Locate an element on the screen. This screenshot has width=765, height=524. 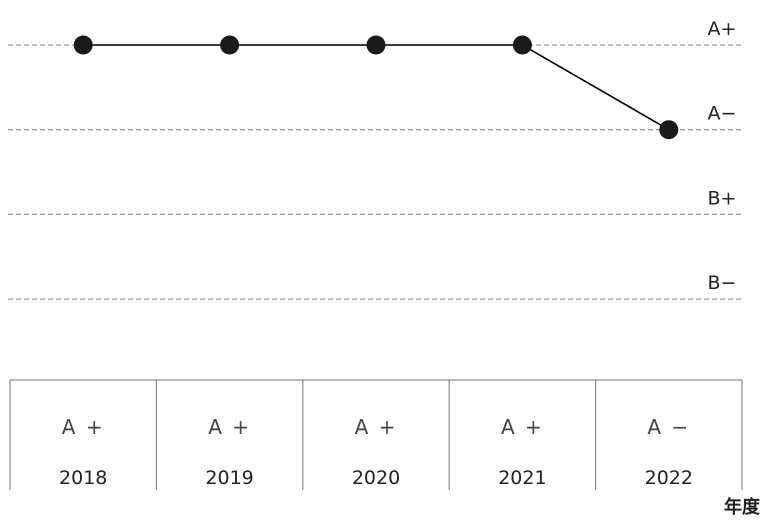
data-point-2019 is located at coordinates (230, 45).